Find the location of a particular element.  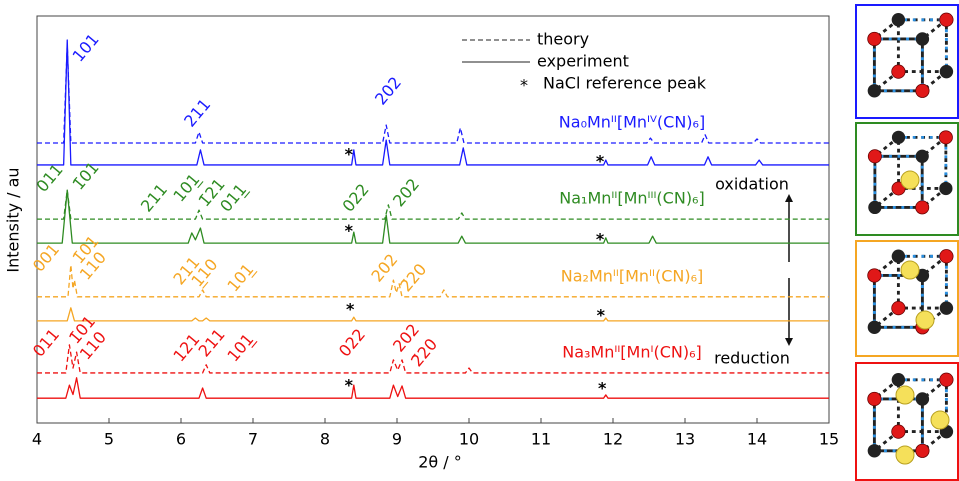

trace-label: Na₀Mnᴵᴵ[Mnᴵⱽ(CN)₆] is located at coordinates (632, 121).